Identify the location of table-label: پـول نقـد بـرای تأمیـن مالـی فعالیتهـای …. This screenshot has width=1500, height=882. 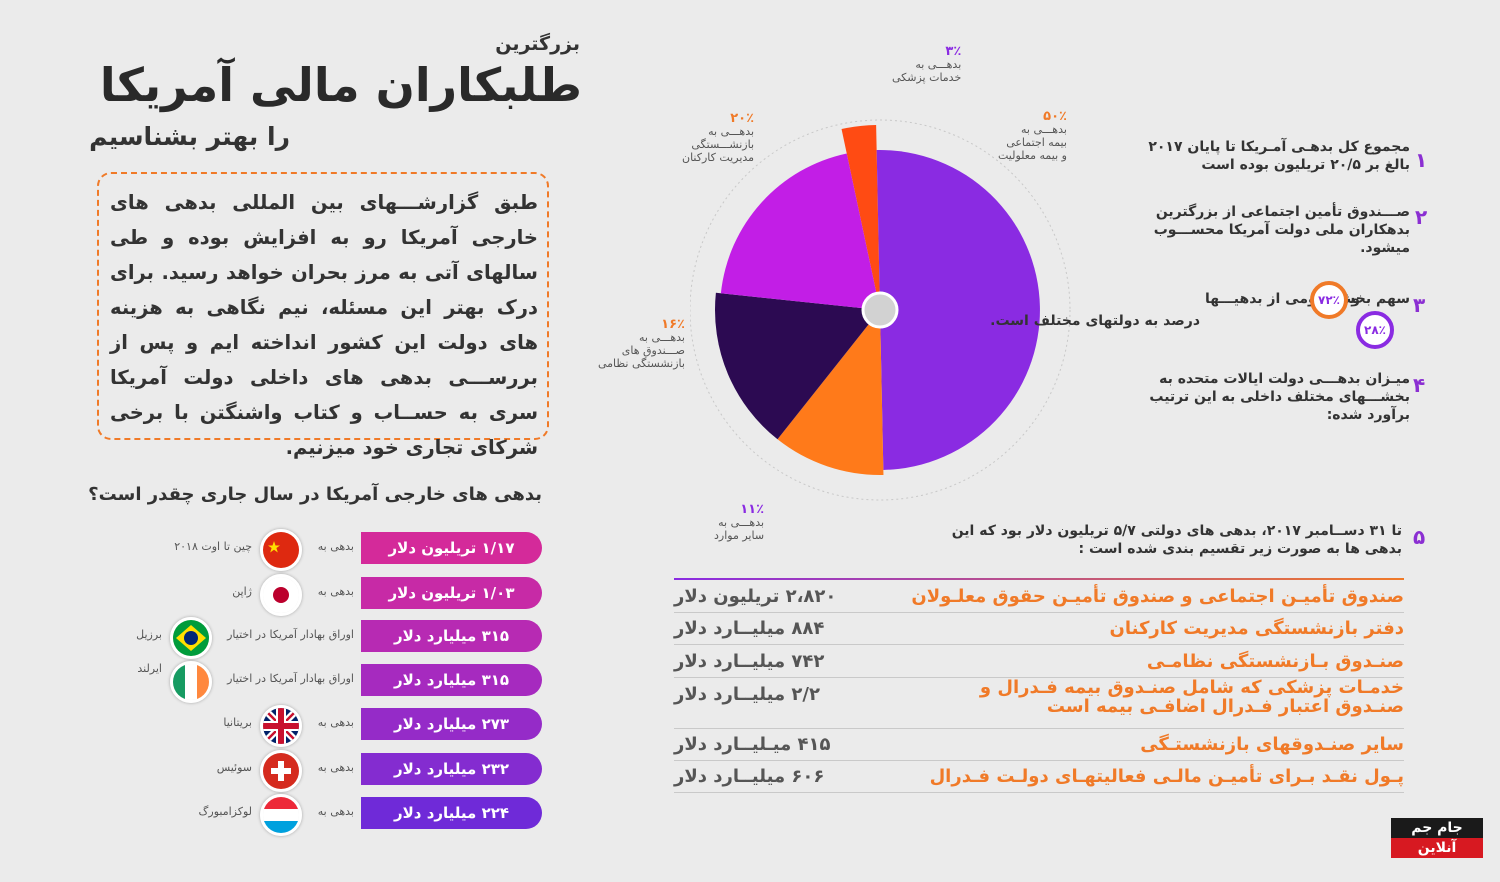
(1166, 776).